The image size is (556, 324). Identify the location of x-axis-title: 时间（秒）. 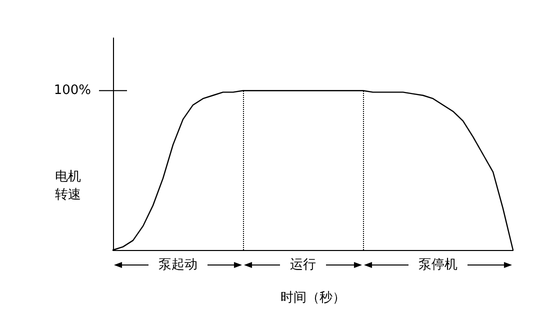
(313, 298).